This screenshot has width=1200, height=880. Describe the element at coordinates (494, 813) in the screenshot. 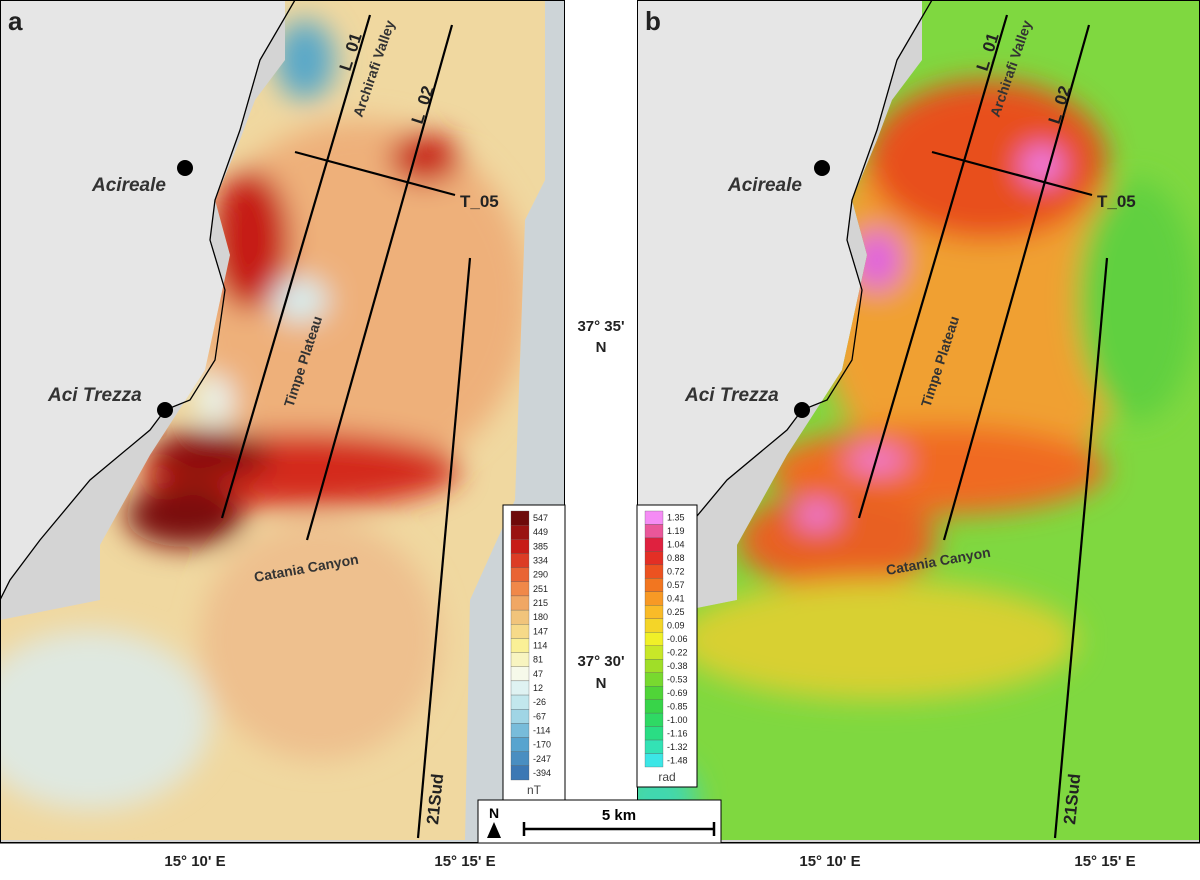

I see `north-label: N` at that location.